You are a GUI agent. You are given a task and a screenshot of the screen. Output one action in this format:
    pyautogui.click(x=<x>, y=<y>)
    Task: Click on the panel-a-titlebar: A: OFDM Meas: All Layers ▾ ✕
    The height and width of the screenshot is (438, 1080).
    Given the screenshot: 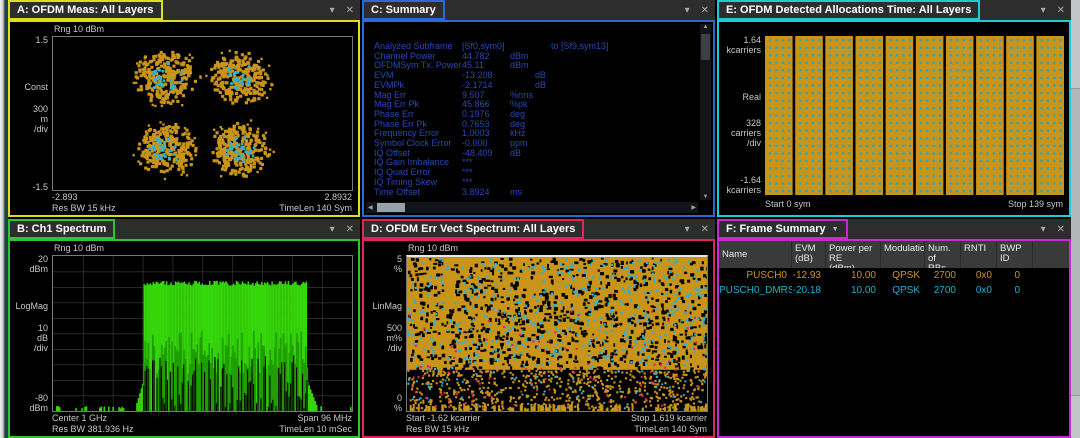 What is the action you would take?
    pyautogui.click(x=184, y=10)
    